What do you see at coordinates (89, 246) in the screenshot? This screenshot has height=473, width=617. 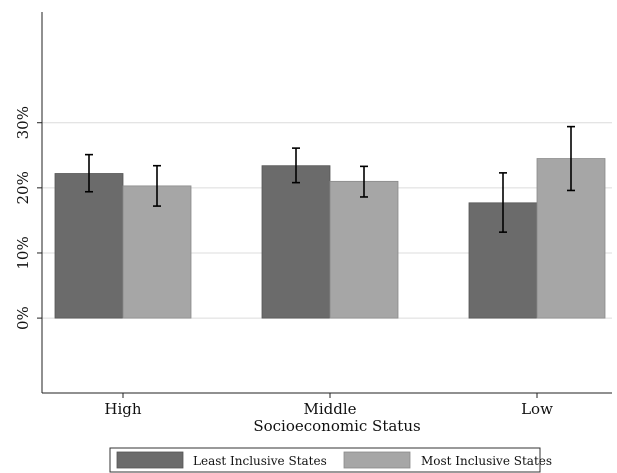 I see `bar-least-high` at bounding box center [89, 246].